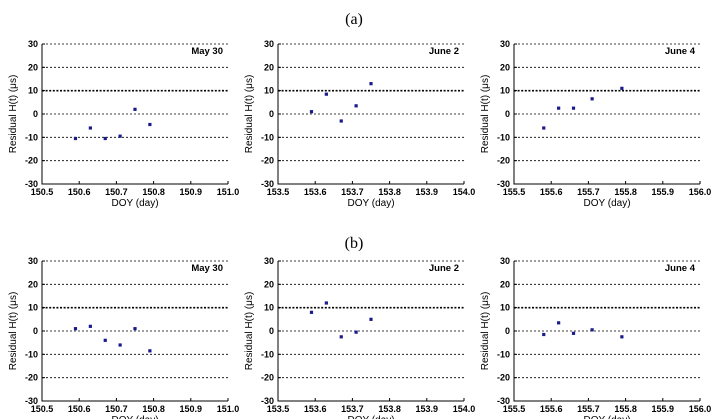 Image resolution: width=712 pixels, height=419 pixels. What do you see at coordinates (354, 243) in the screenshot?
I see `panel-label-b: (b)` at bounding box center [354, 243].